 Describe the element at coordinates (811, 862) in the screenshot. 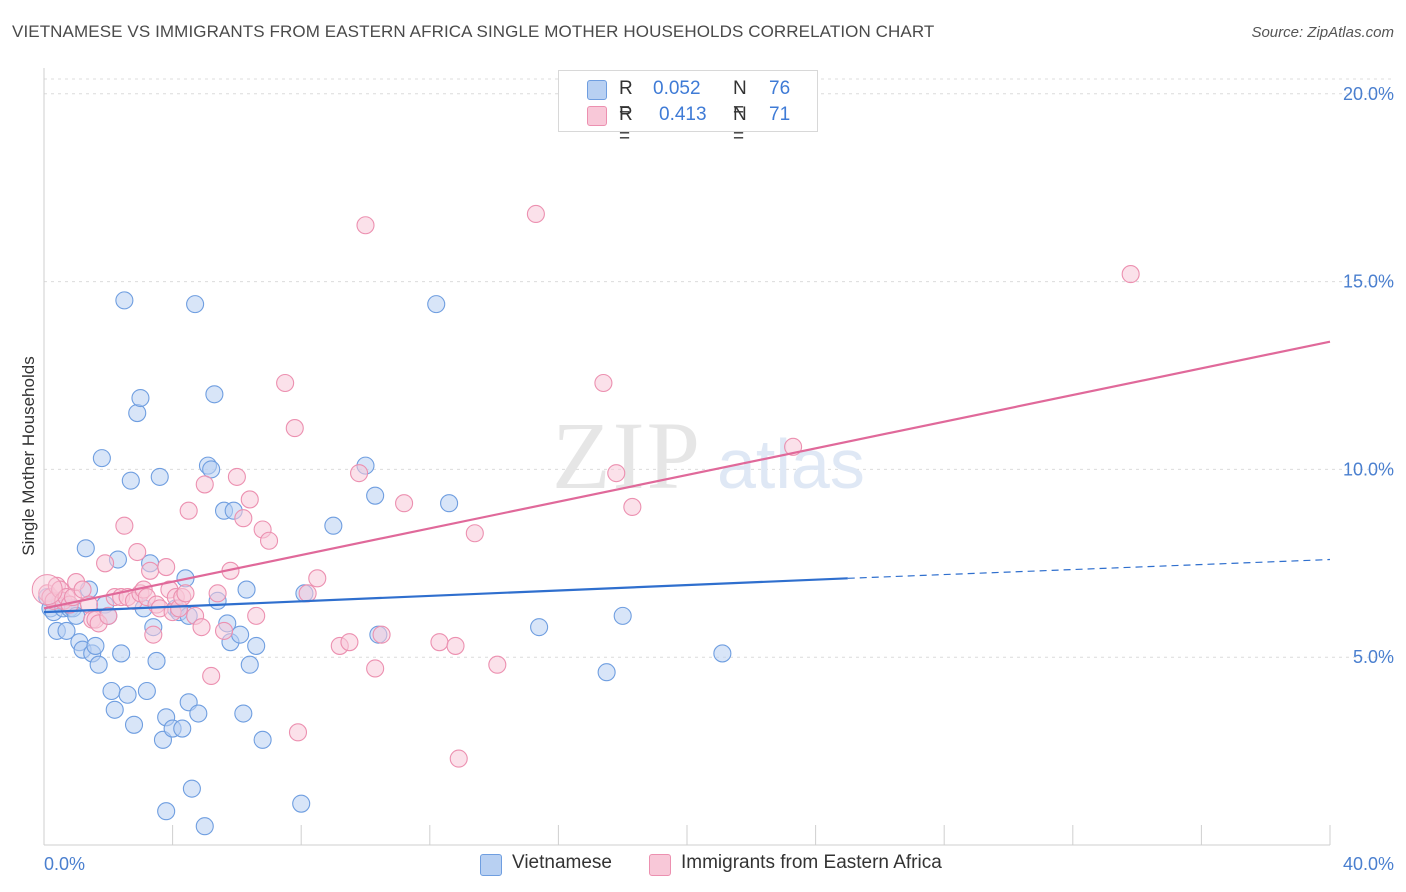

I see `legend-eastern-africa-label: Immigrants from Eastern Africa` at that location.